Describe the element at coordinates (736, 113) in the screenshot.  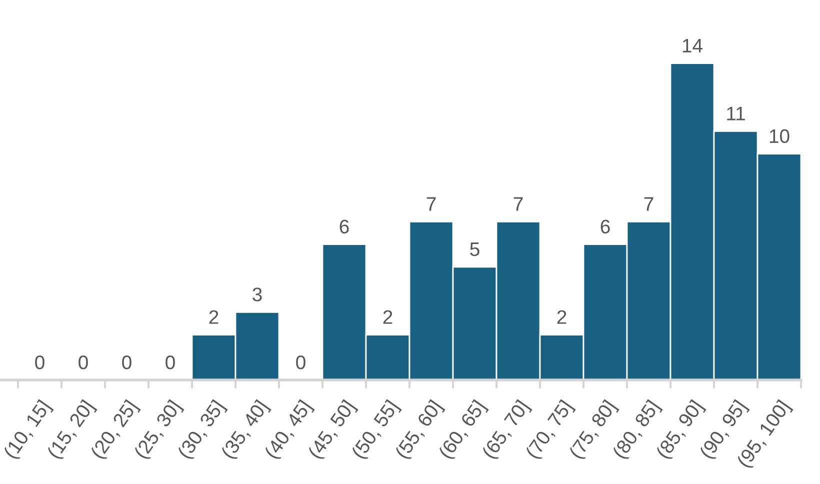
I see `data-label: 11` at that location.